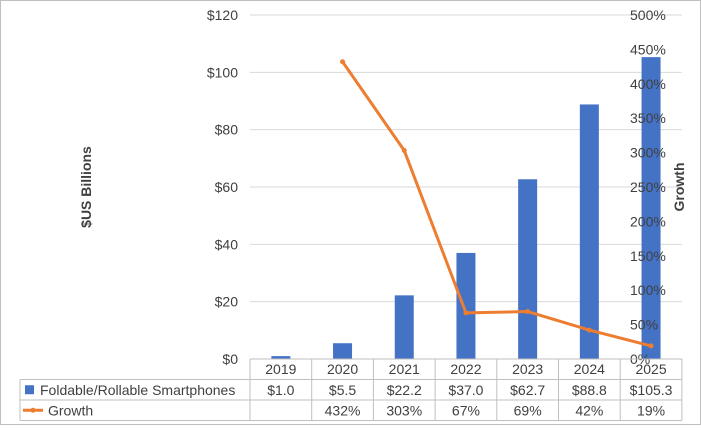  I want to click on category-label: 2023, so click(527, 369).